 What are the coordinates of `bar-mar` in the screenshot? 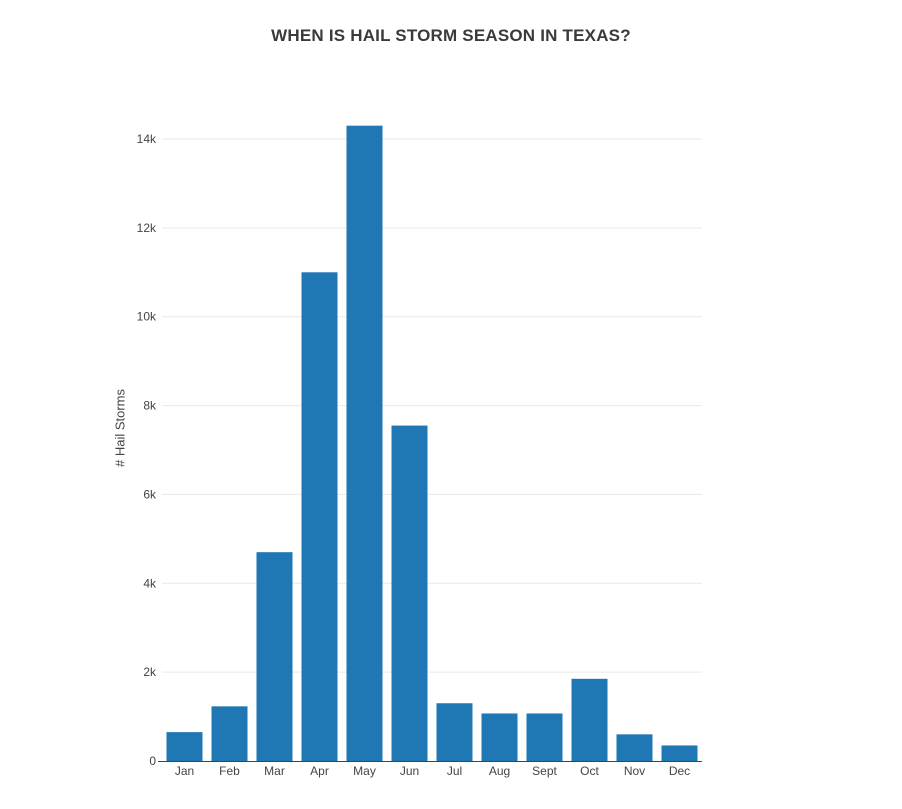 It's located at (274, 656).